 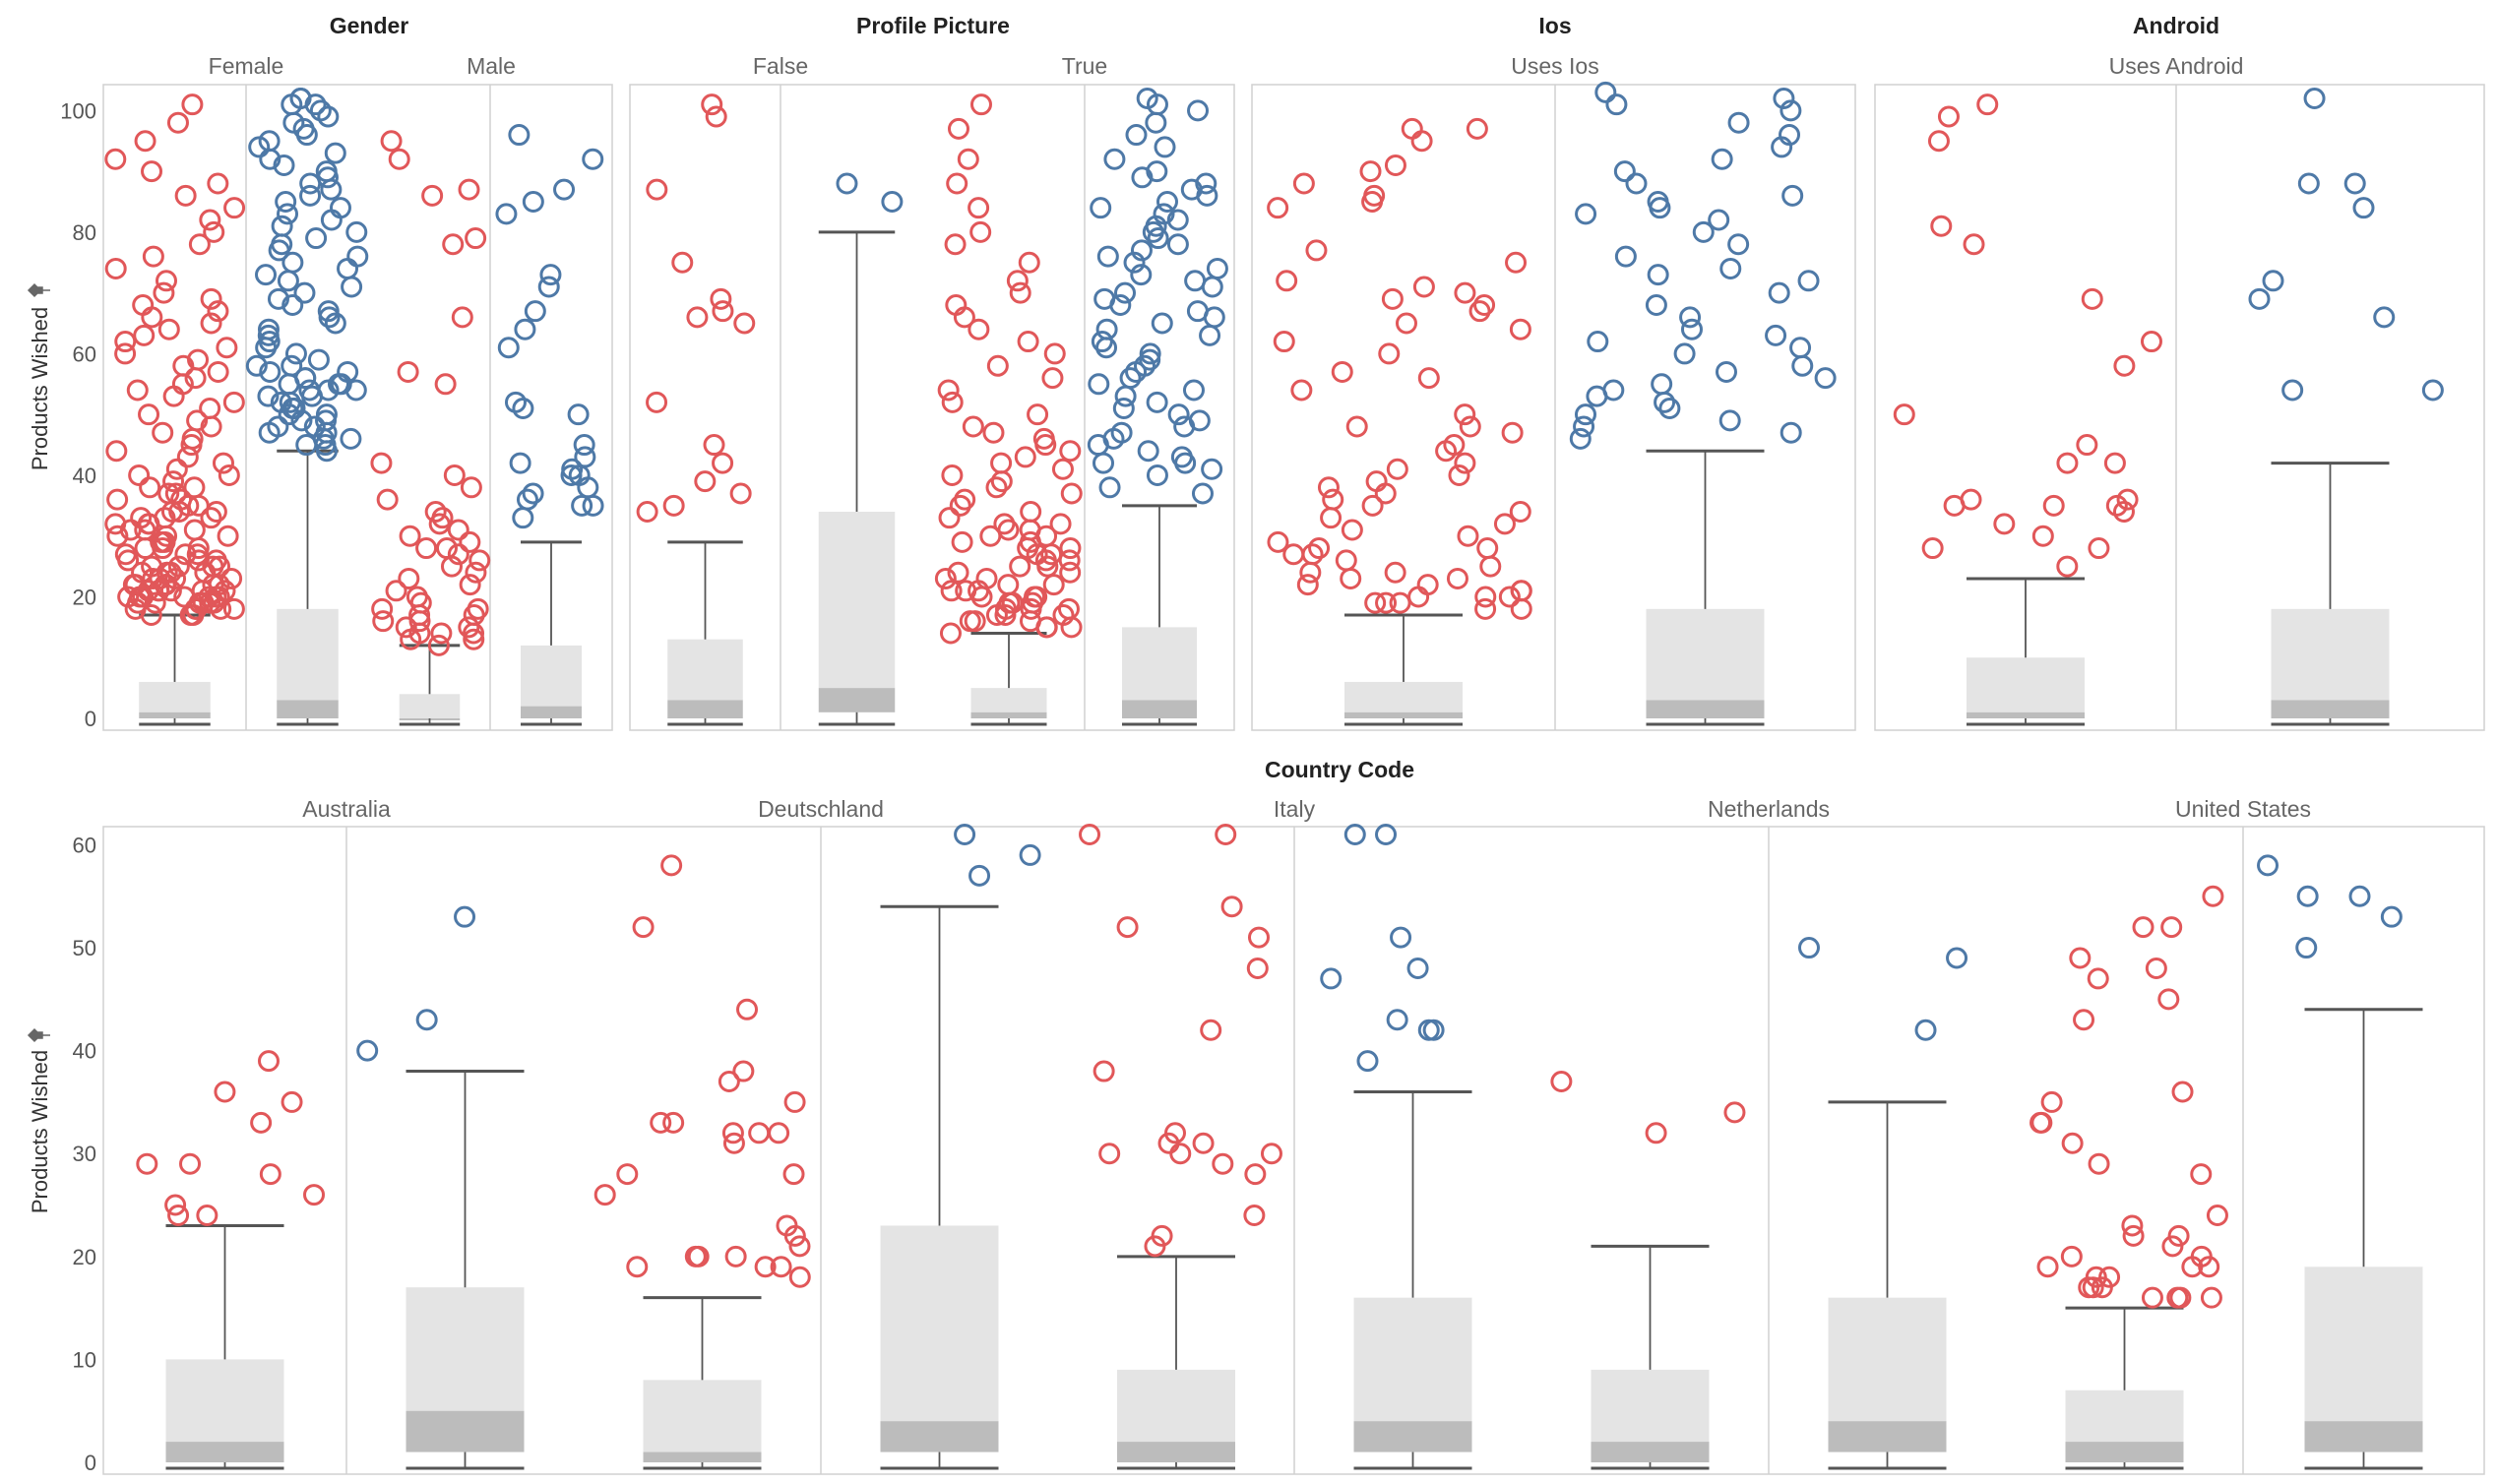 I want to click on y-tick-label: 40, so click(x=84, y=1052).